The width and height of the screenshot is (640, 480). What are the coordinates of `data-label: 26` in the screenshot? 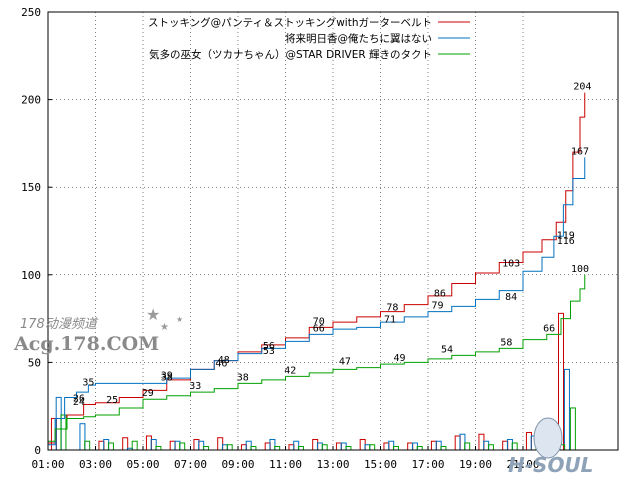 It's located at (79, 398).